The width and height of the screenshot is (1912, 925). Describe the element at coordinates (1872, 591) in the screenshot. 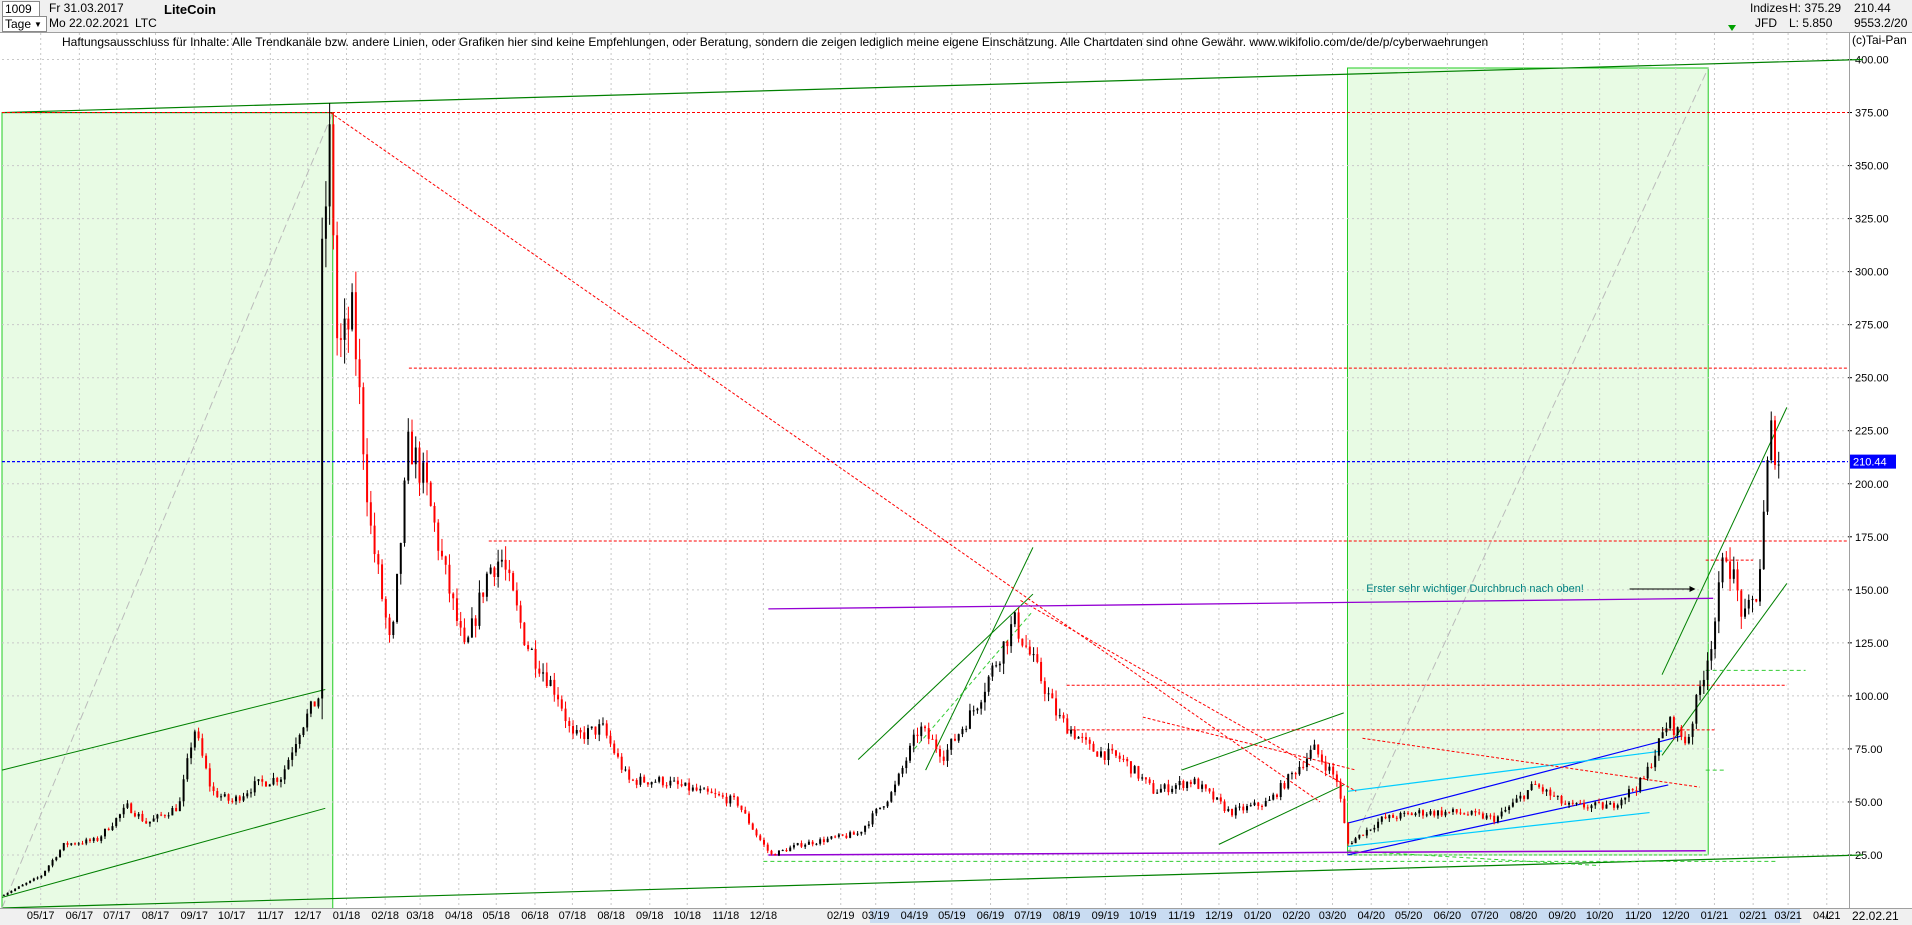

I see `y-tick-label: 150.00` at that location.